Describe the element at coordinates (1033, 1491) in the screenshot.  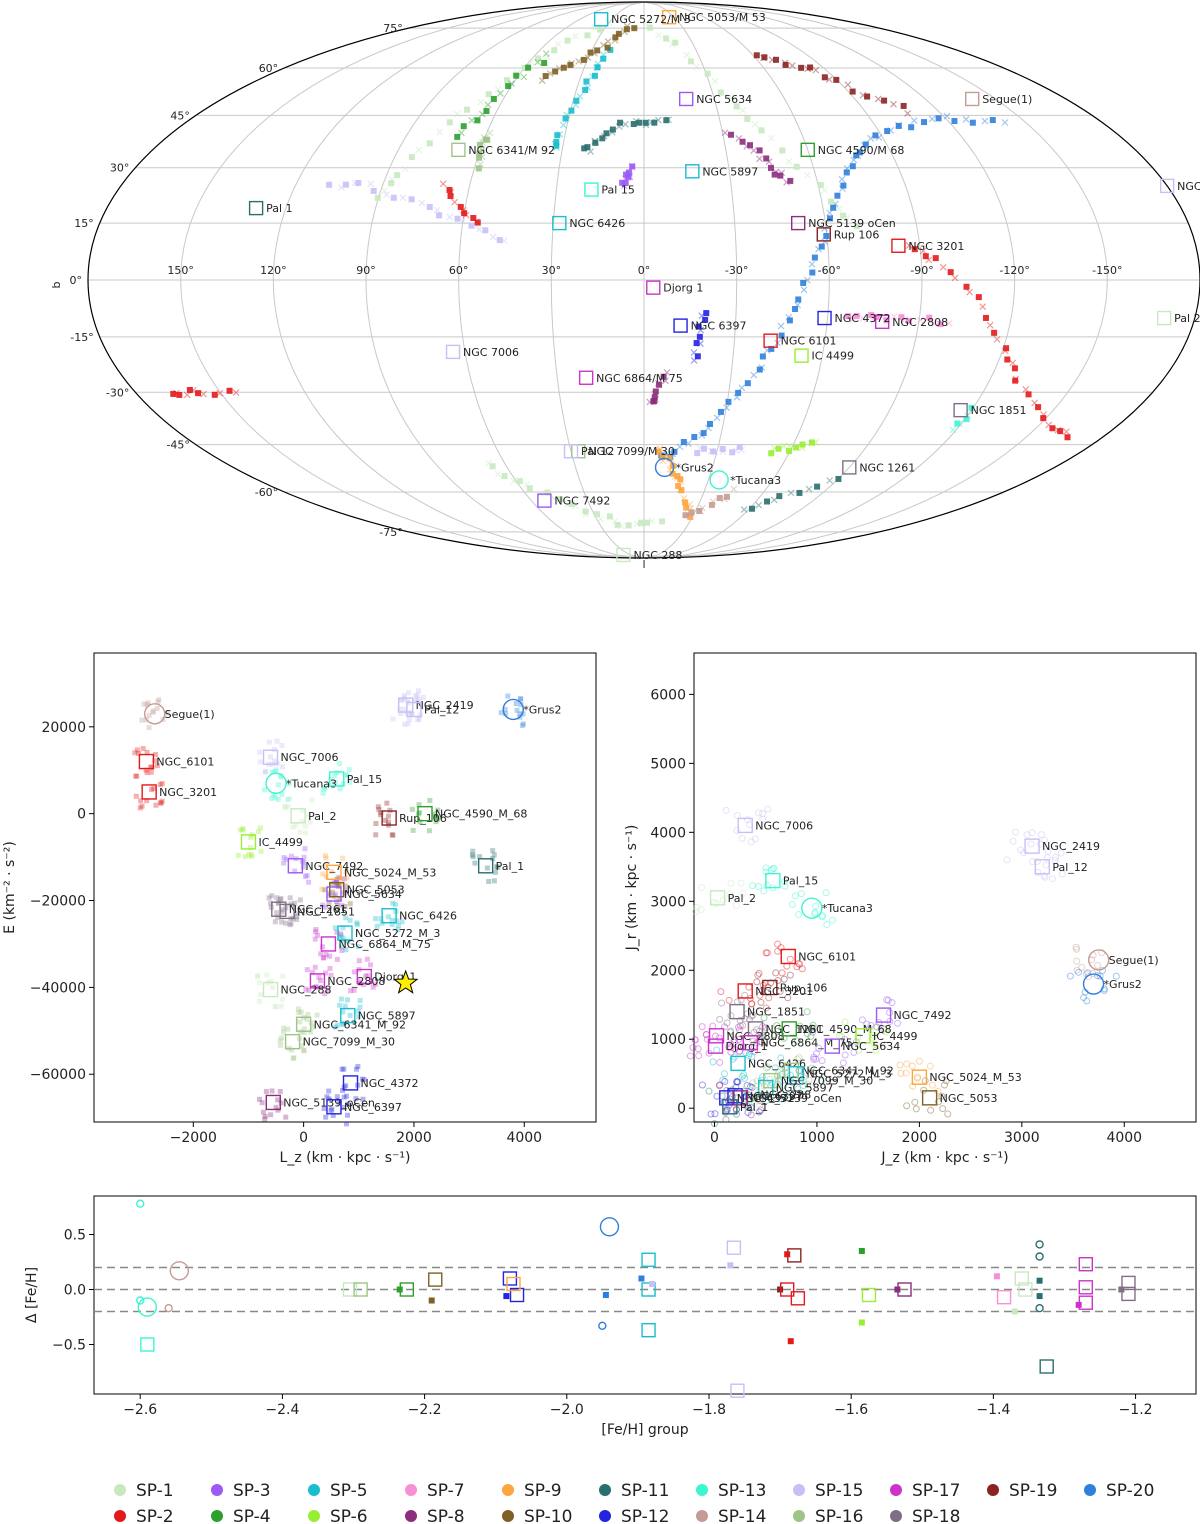
I see `legend-label: SP-19` at that location.